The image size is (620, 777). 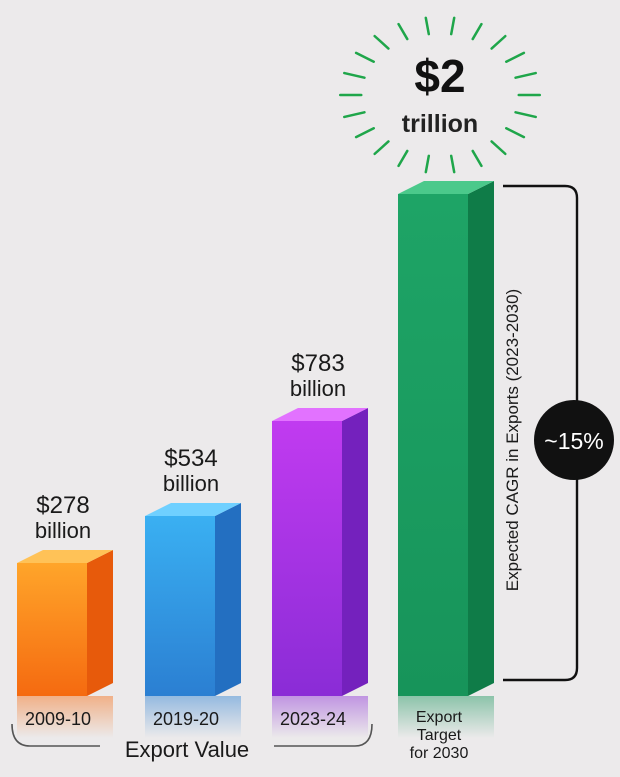 What do you see at coordinates (58, 719) in the screenshot?
I see `category-label: 2009-10` at bounding box center [58, 719].